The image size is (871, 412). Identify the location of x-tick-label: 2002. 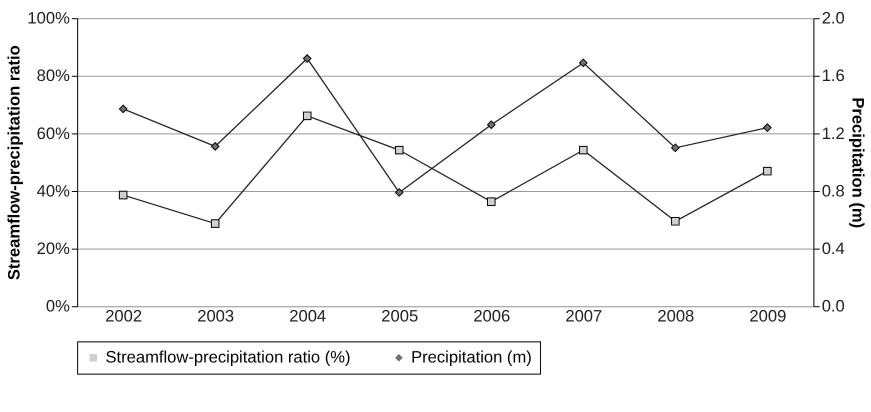
(123, 316).